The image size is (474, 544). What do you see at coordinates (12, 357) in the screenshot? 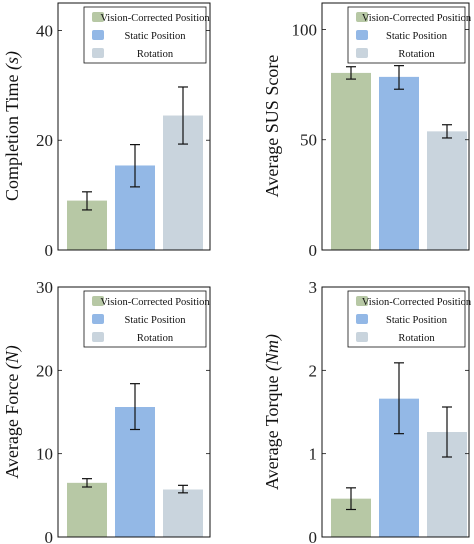
I see `y-axis-unit: (N)` at bounding box center [12, 357].